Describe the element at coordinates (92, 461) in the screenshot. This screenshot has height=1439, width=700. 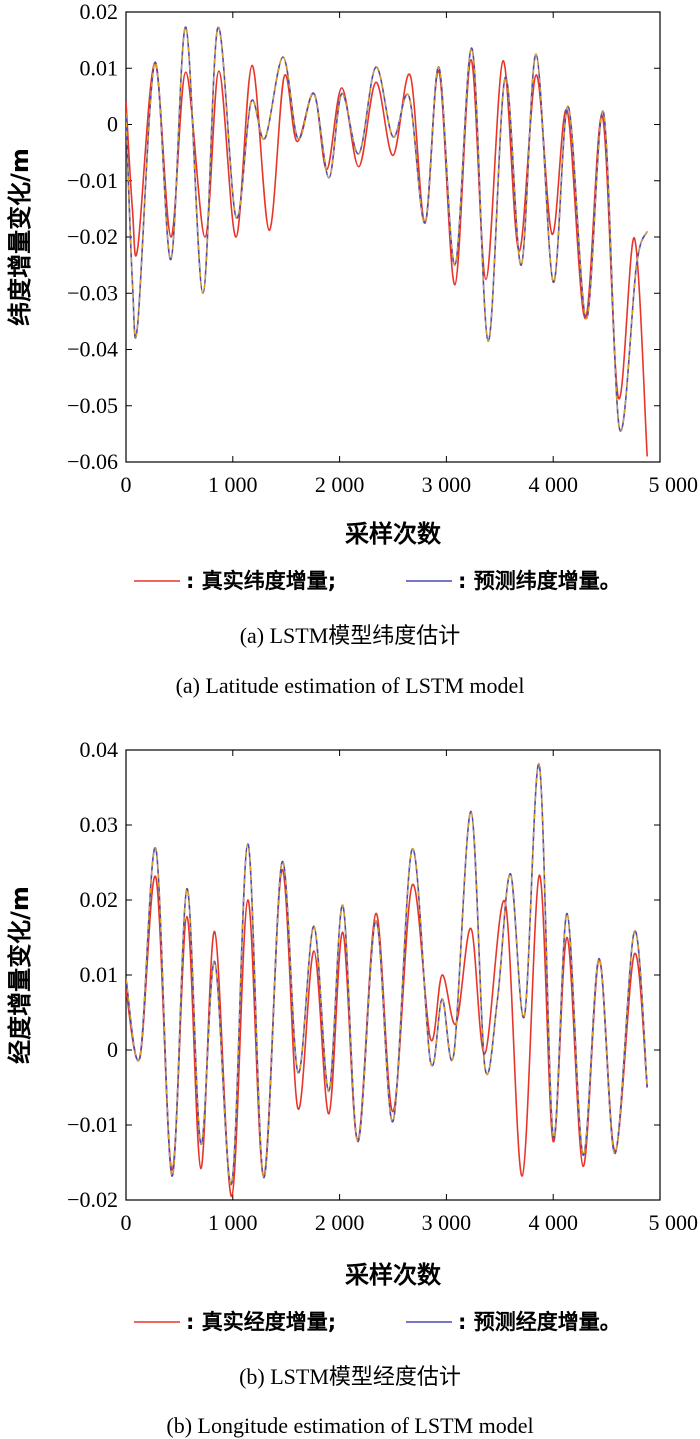
I see `y-tick-label: −0.06` at that location.